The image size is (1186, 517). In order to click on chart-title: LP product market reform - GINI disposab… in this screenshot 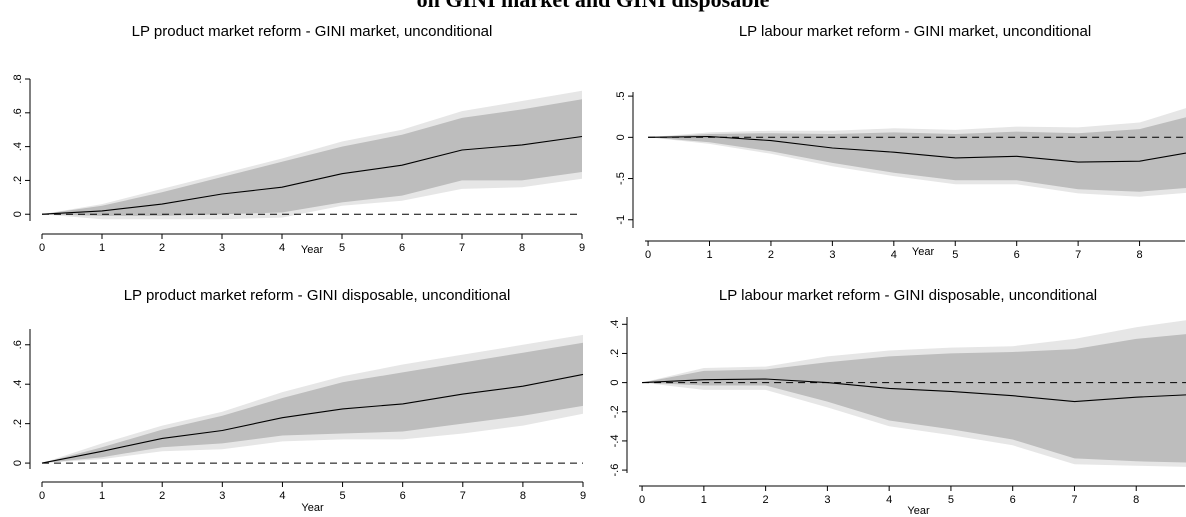, I will do `click(317, 295)`.